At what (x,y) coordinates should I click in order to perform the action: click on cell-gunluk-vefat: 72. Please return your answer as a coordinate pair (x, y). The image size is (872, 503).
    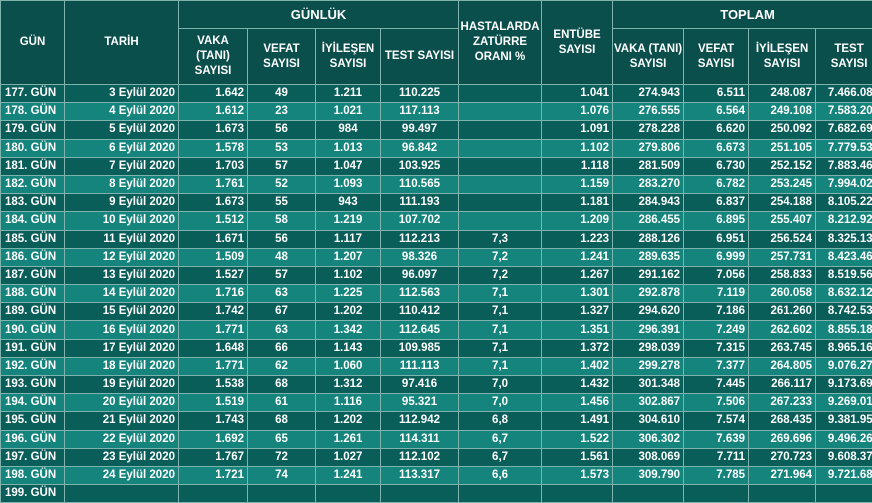
    Looking at the image, I should click on (282, 457).